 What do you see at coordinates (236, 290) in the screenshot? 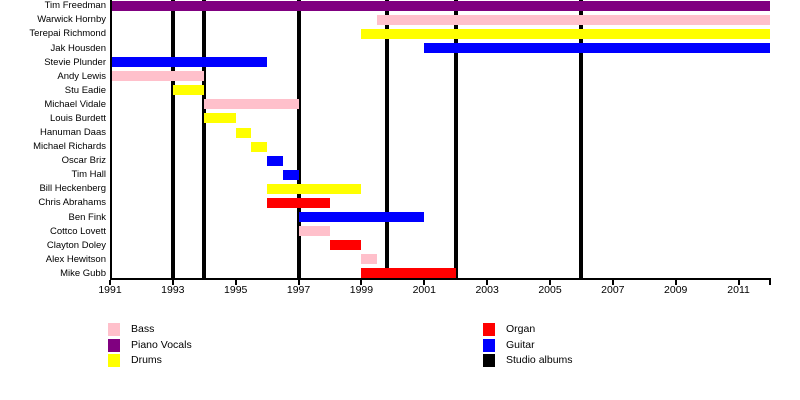
I see `x-tick-label-1995: 1995` at bounding box center [236, 290].